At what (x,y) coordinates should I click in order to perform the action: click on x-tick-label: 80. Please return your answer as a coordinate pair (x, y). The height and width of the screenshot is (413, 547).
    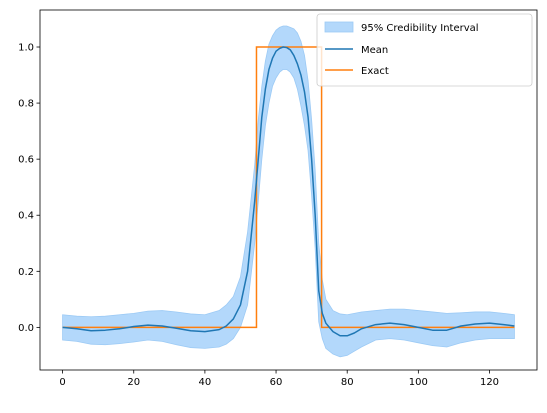
    Looking at the image, I should click on (347, 382).